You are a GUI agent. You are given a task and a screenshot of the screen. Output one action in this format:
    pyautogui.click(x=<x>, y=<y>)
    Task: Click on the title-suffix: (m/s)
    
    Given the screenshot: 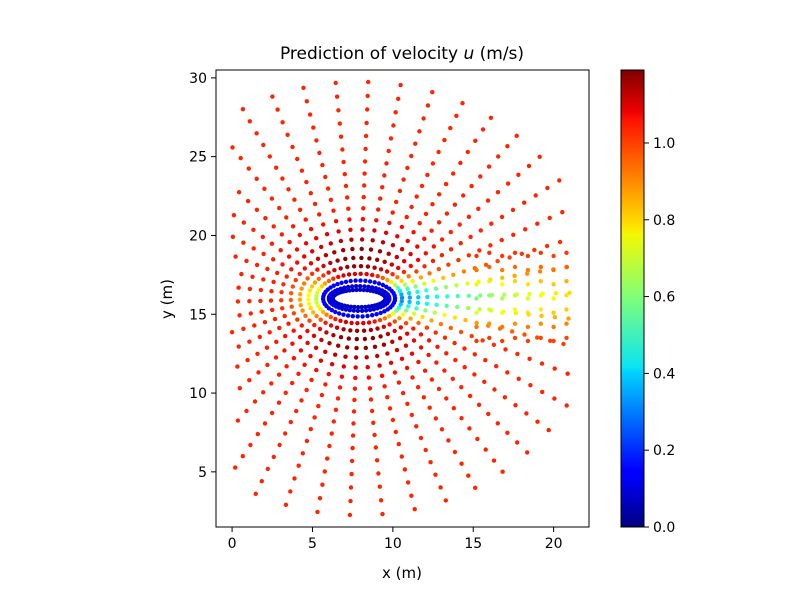 What is the action you would take?
    pyautogui.click(x=499, y=54)
    